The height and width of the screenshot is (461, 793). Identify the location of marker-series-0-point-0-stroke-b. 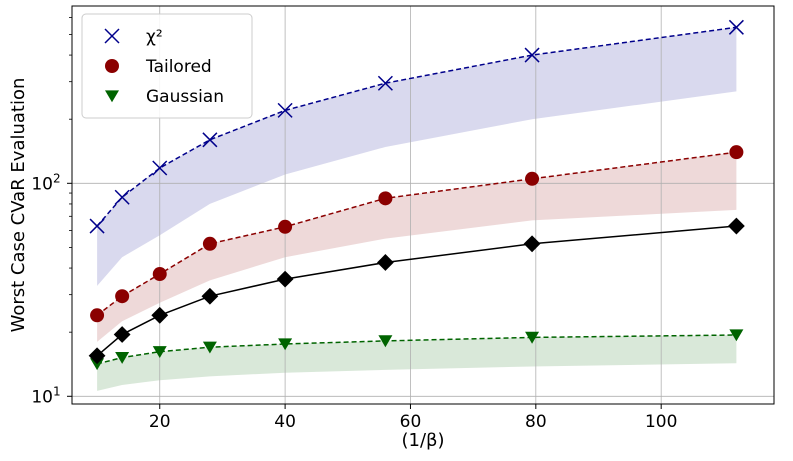
(97, 226).